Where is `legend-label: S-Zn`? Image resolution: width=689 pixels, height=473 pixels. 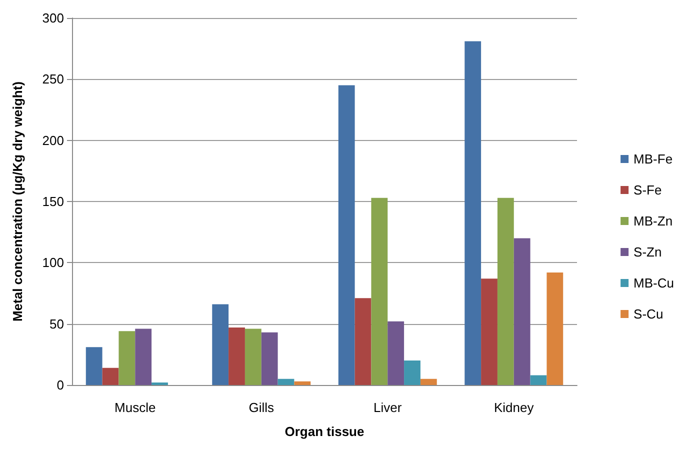
legend-label: S-Zn is located at coordinates (648, 252).